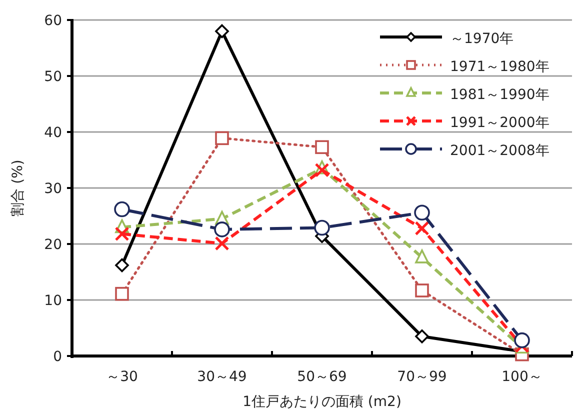 This screenshot has height=414, width=574. What do you see at coordinates (500, 95) in the screenshot?
I see `legend-label: 1981～1990年` at bounding box center [500, 95].